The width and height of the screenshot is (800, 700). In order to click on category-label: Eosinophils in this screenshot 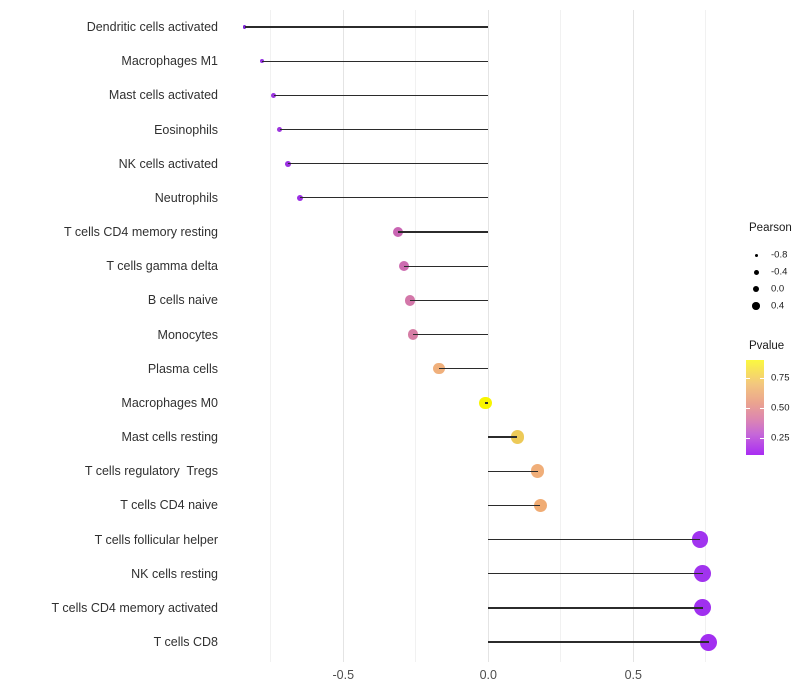, I will do `click(186, 129)`.